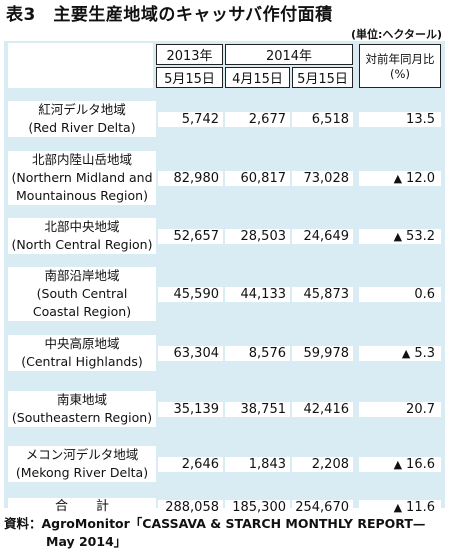  What do you see at coordinates (82, 464) in the screenshot?
I see `region-name-cell: メコン河デルタ地域 (Mekong River Delta)` at bounding box center [82, 464].